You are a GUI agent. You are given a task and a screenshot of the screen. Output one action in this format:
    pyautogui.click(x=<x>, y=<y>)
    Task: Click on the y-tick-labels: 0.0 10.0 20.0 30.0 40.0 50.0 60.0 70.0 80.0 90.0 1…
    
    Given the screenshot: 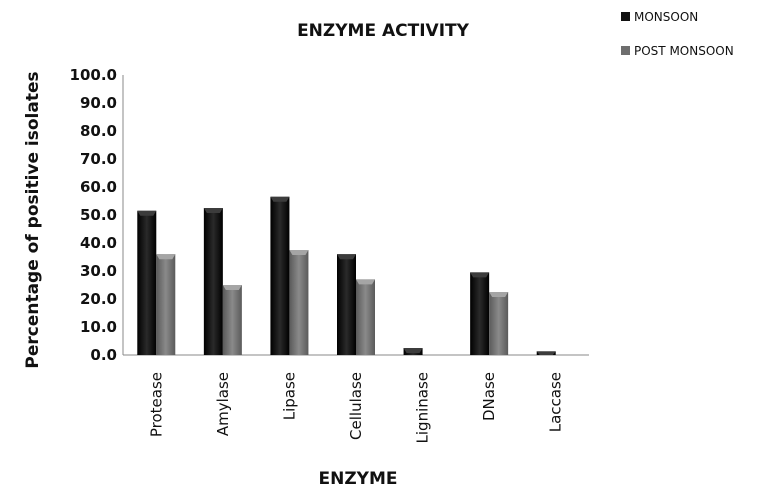 What is the action you would take?
    pyautogui.click(x=93, y=215)
    